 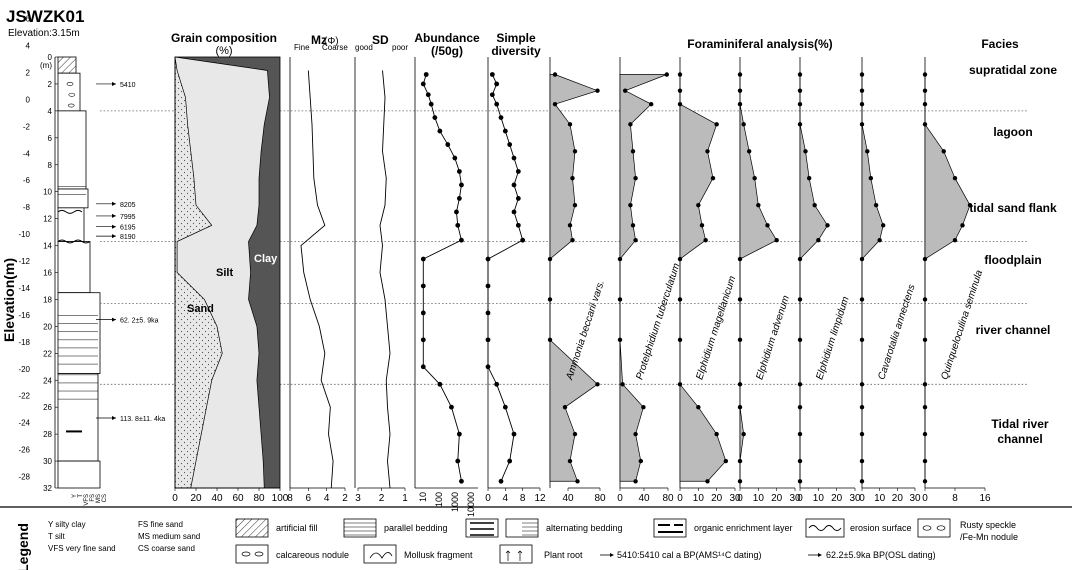 I want to click on facies-label: channel, so click(x=1019, y=439).